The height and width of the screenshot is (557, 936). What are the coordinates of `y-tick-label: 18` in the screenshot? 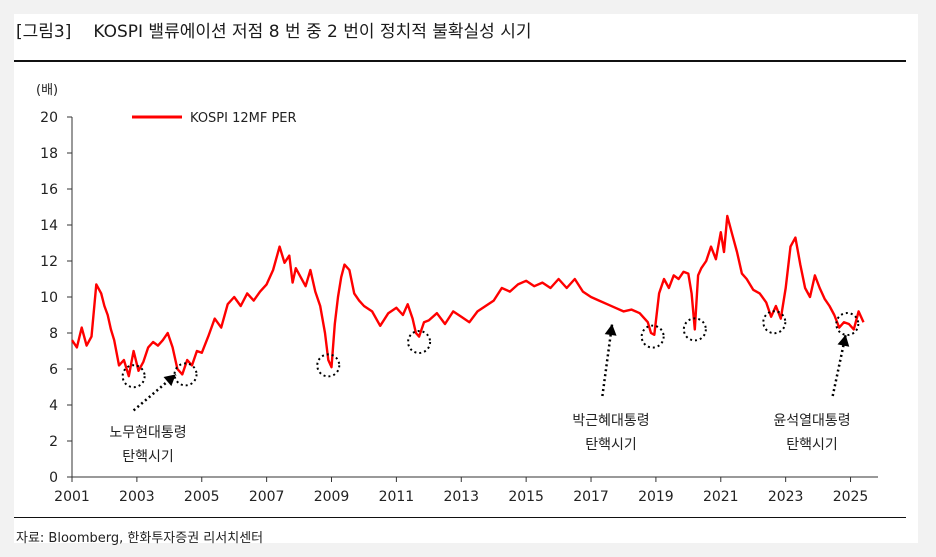 It's located at (49, 154).